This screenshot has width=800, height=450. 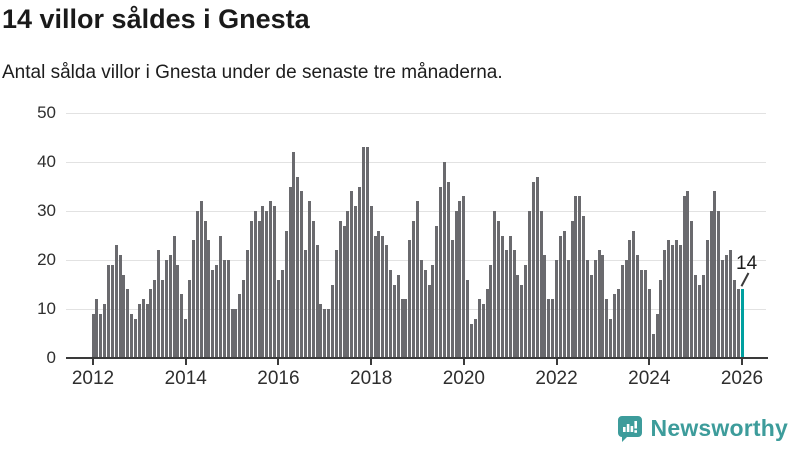 What do you see at coordinates (649, 378) in the screenshot?
I see `x-axis-tick-label: 2024` at bounding box center [649, 378].